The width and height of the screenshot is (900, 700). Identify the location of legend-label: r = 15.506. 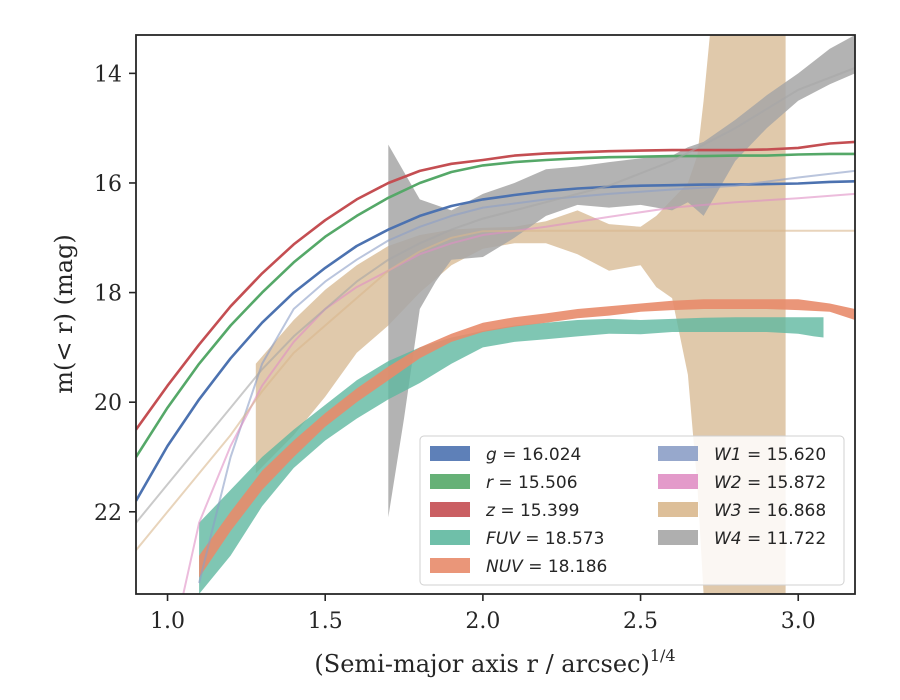
(532, 483).